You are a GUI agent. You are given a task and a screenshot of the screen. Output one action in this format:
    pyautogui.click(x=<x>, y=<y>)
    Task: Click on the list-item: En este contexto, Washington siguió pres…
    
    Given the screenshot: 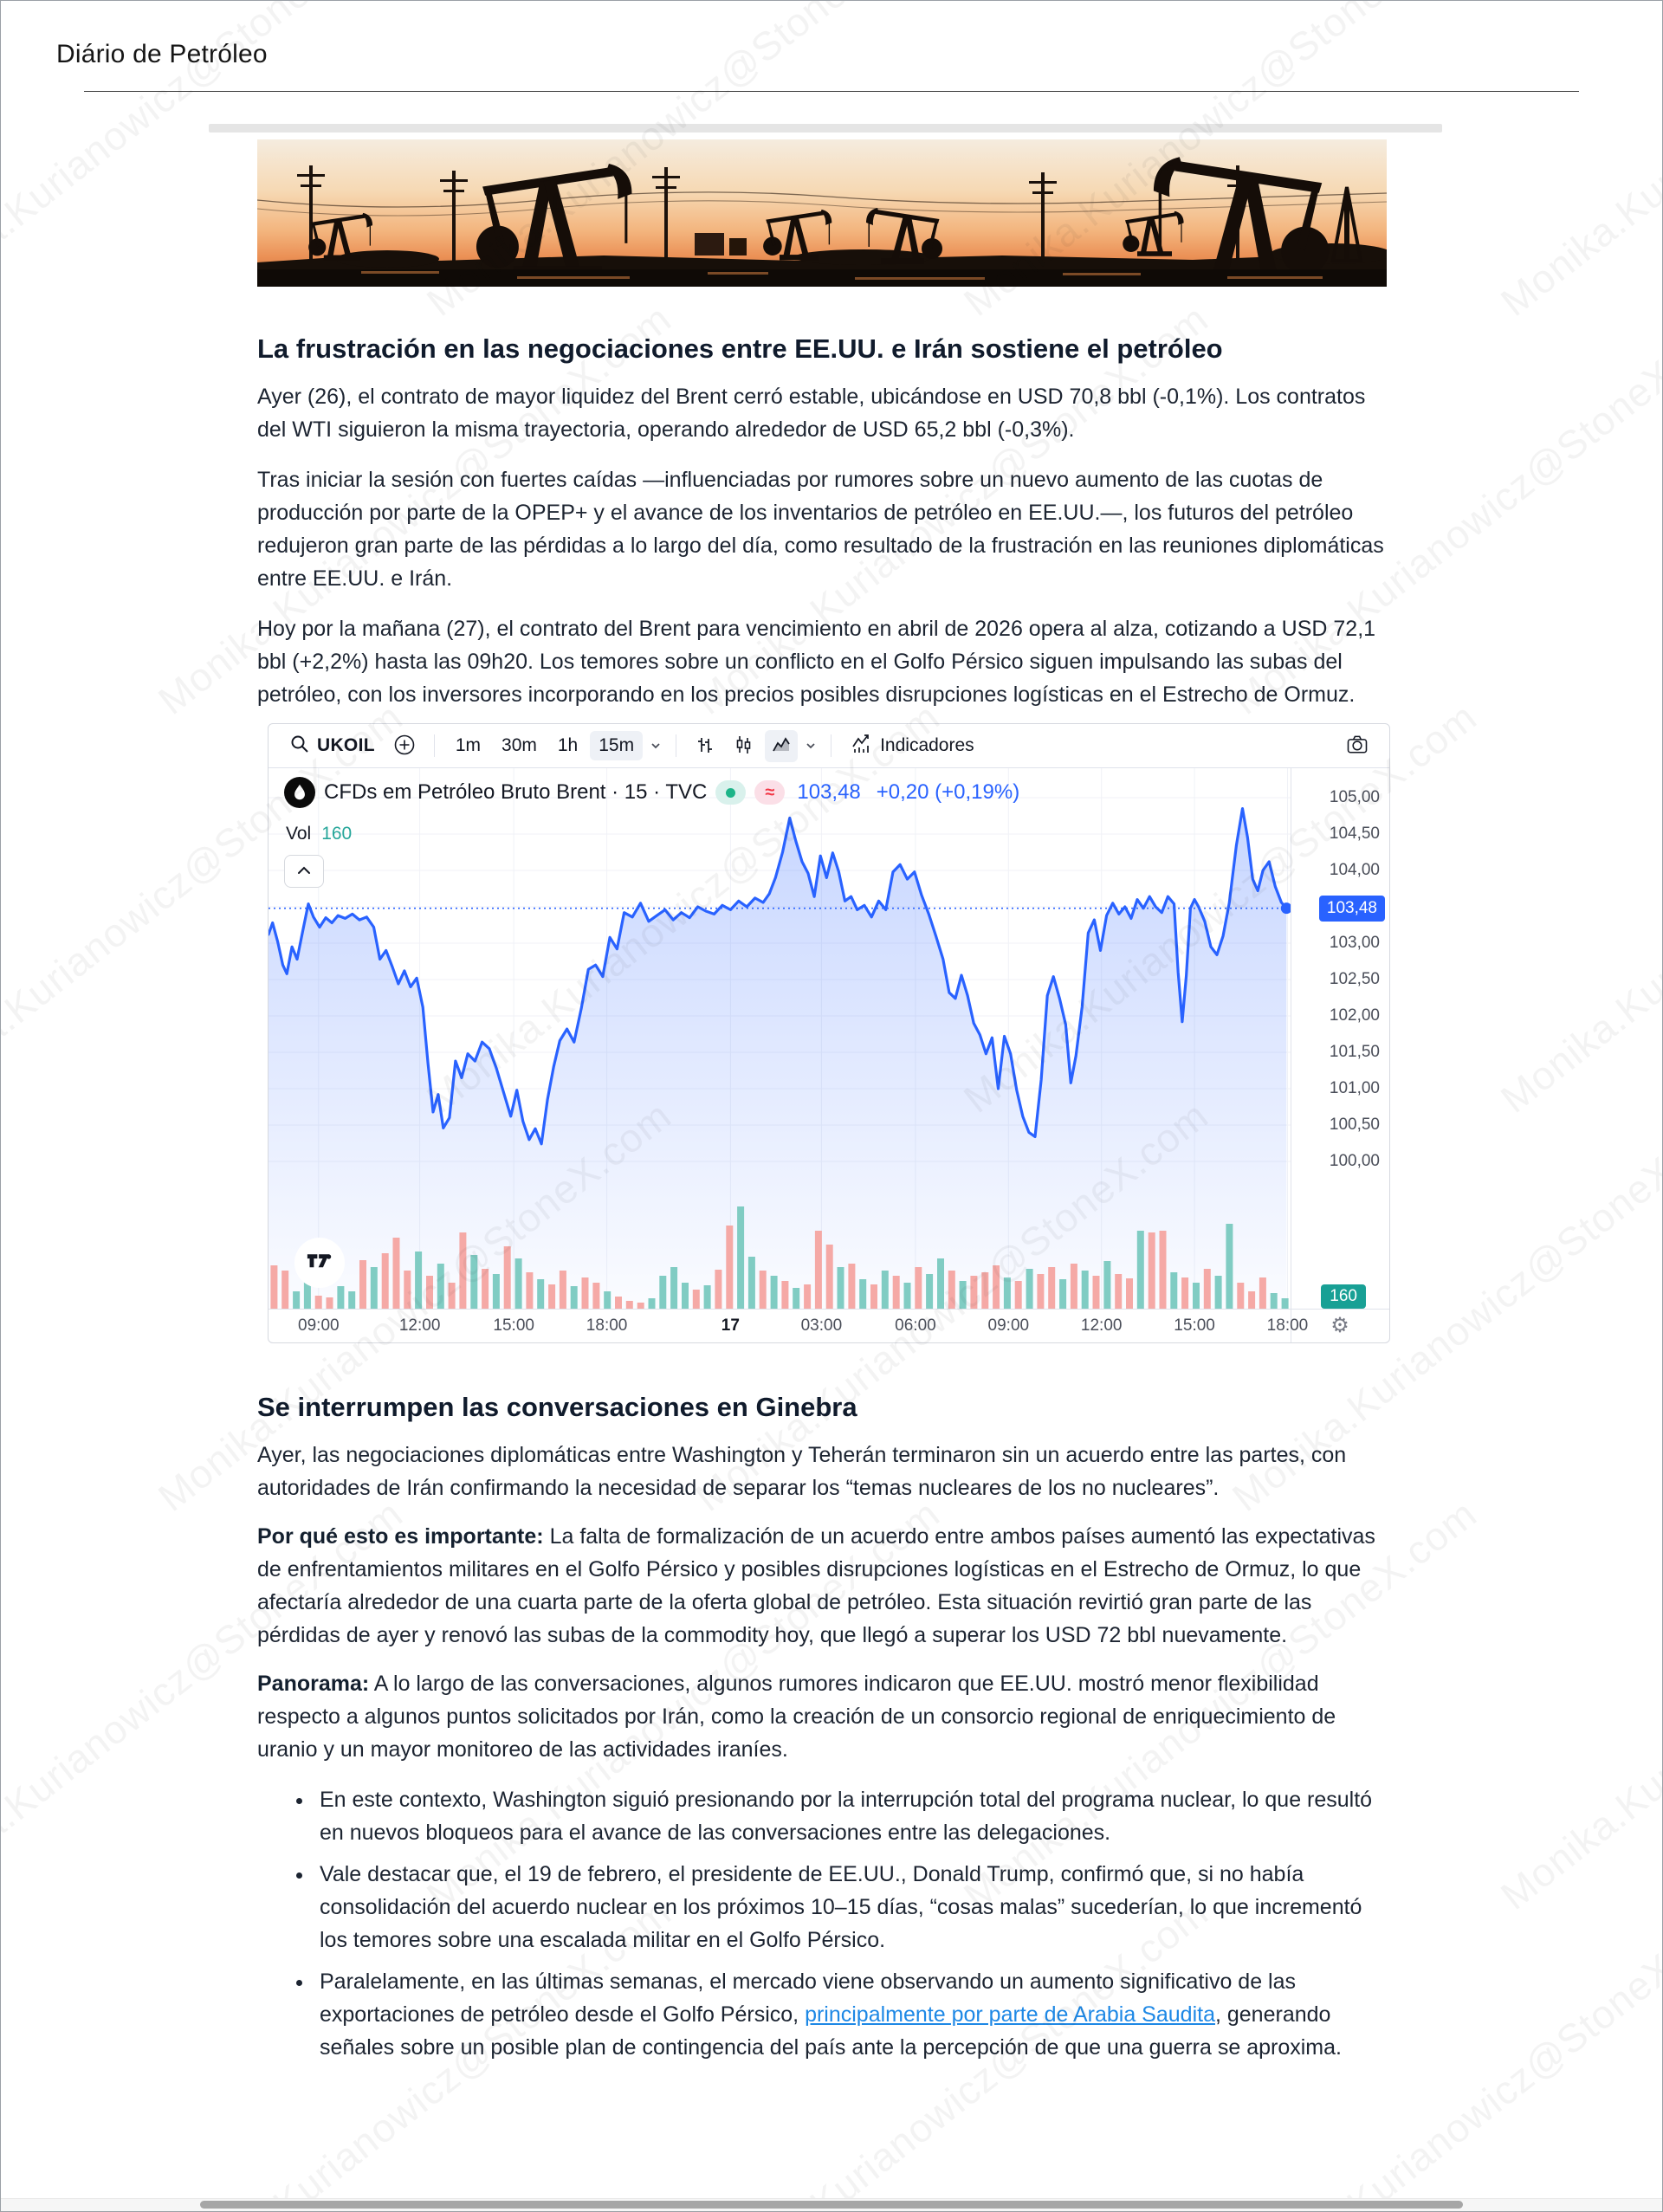 What is the action you would take?
    pyautogui.click(x=854, y=1816)
    